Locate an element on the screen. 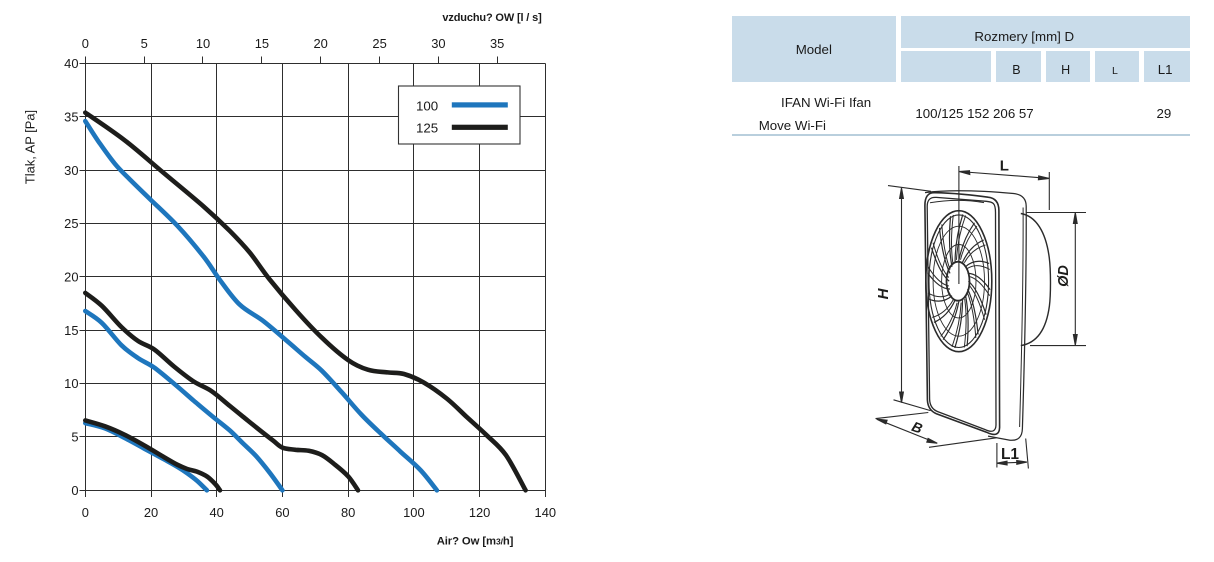 This screenshot has height=562, width=1214. svg-text: vzduchu? OW [l / s] is located at coordinates (492, 18).